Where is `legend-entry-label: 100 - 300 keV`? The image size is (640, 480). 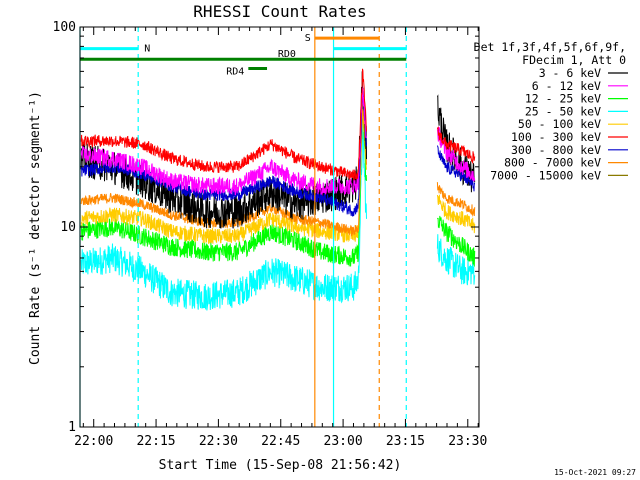 legend-entry-label: 100 - 300 keV is located at coordinates (556, 137).